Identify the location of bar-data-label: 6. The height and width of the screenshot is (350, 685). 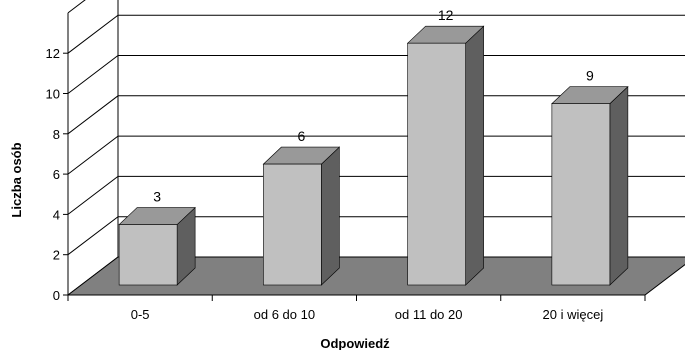
(301, 136).